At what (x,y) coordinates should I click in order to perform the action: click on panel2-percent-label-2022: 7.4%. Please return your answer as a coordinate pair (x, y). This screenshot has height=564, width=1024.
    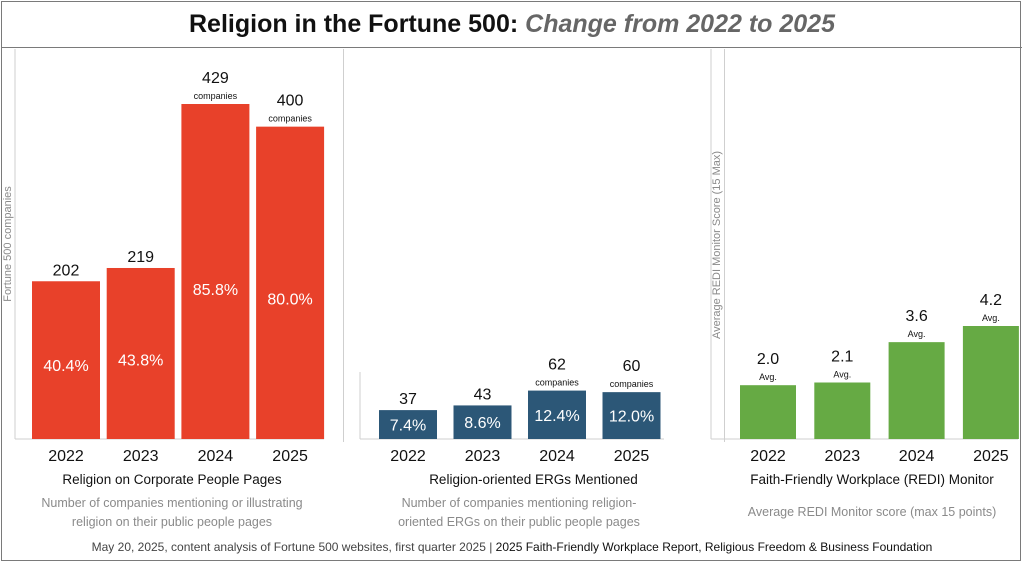
    Looking at the image, I should click on (408, 426).